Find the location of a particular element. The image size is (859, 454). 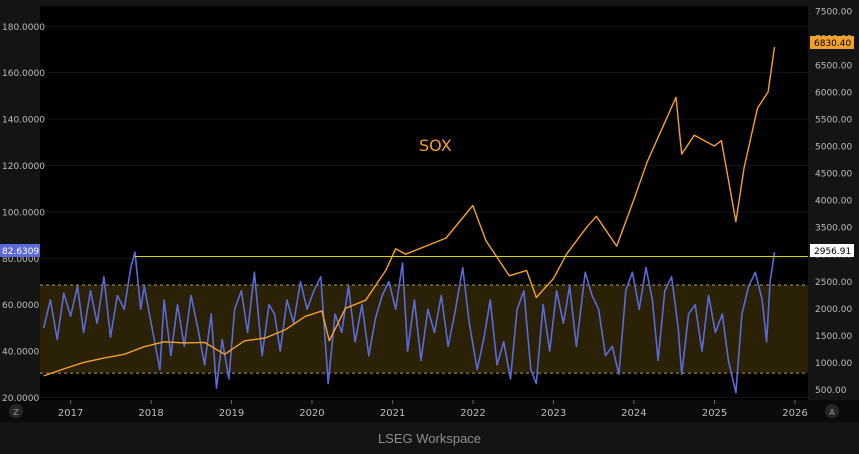

level-line-value-tag: 2956.91 is located at coordinates (832, 250).